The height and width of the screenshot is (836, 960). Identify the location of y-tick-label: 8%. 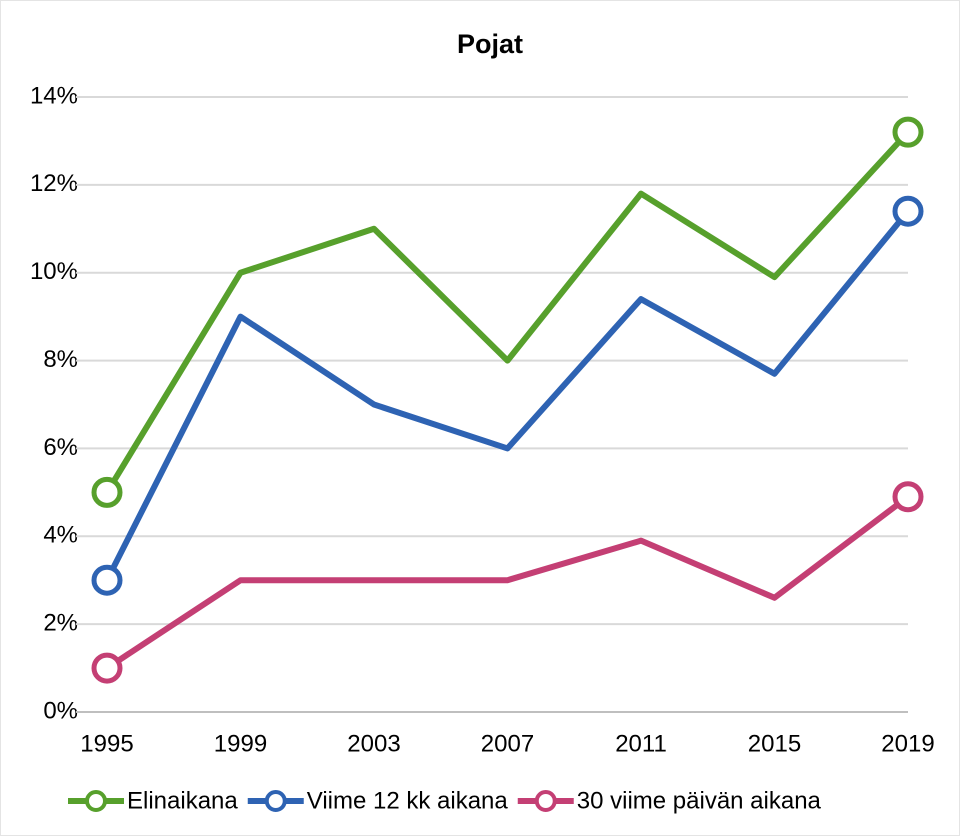
(60, 359).